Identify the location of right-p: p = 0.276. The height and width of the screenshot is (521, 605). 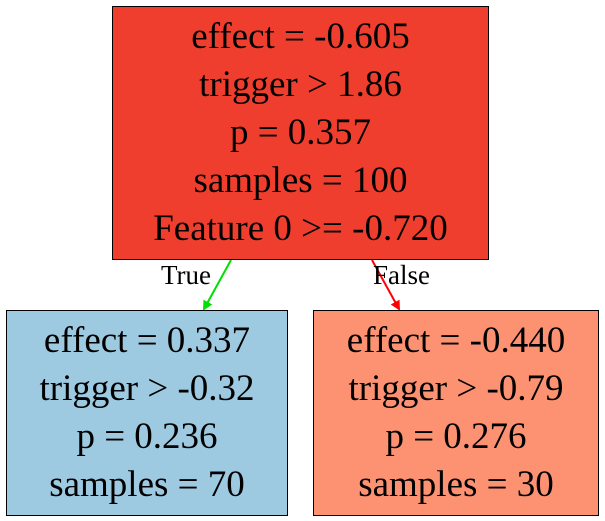
(456, 436).